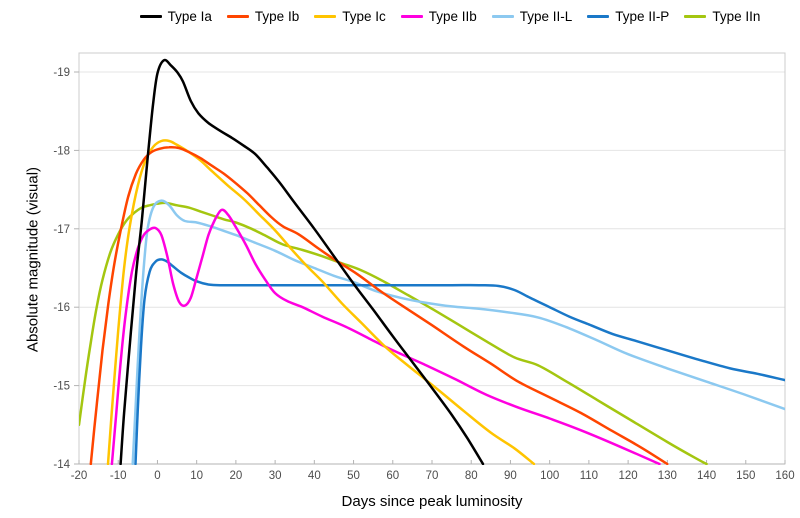 Image resolution: width=800 pixels, height=518 pixels. I want to click on y-tick-label: -14, so click(61, 465).